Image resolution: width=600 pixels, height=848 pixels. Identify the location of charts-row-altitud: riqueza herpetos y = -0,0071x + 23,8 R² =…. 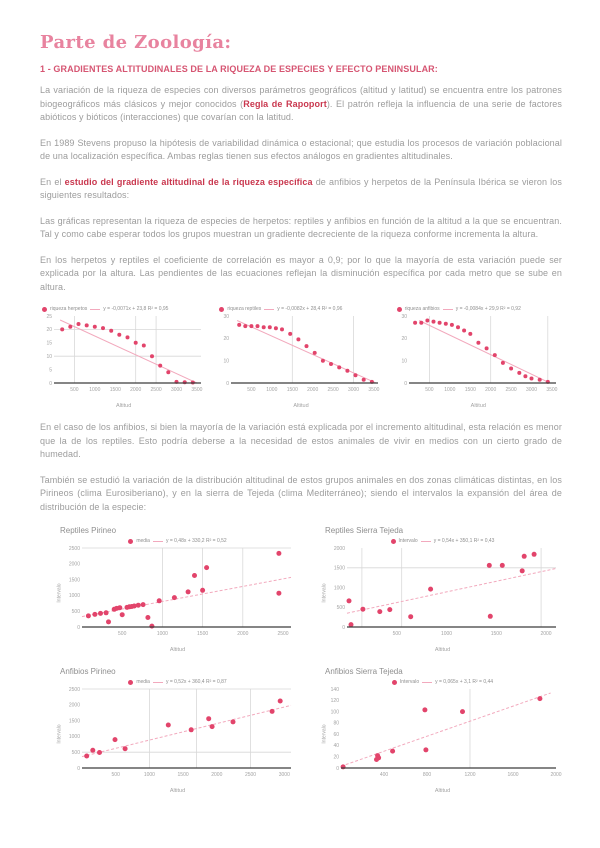
(301, 357).